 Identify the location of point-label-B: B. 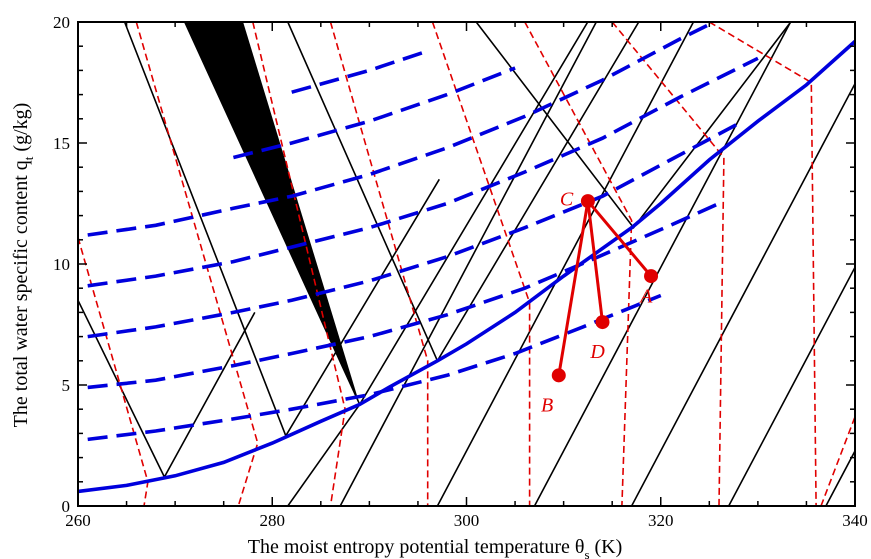
(547, 405).